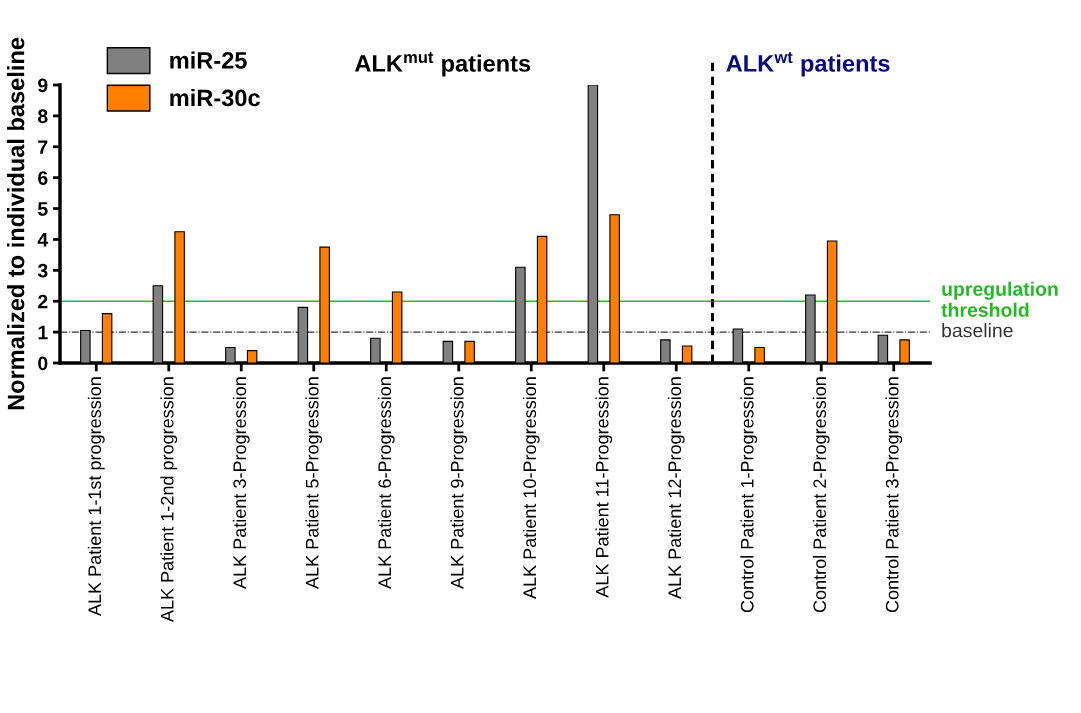 This screenshot has width=1081, height=713. I want to click on legend-label: miR-25, so click(208, 60).